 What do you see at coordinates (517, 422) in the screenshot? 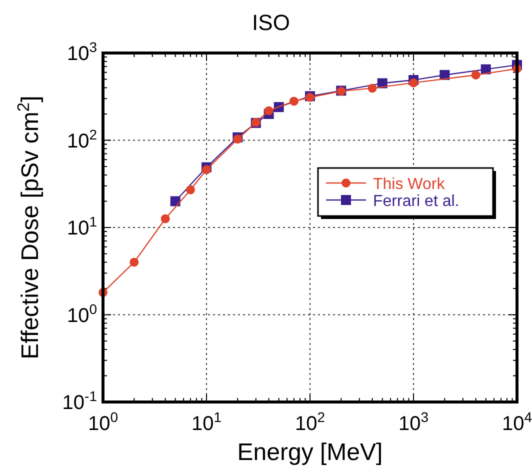
I see `x-tick-label: 10$^{4}$` at bounding box center [517, 422].